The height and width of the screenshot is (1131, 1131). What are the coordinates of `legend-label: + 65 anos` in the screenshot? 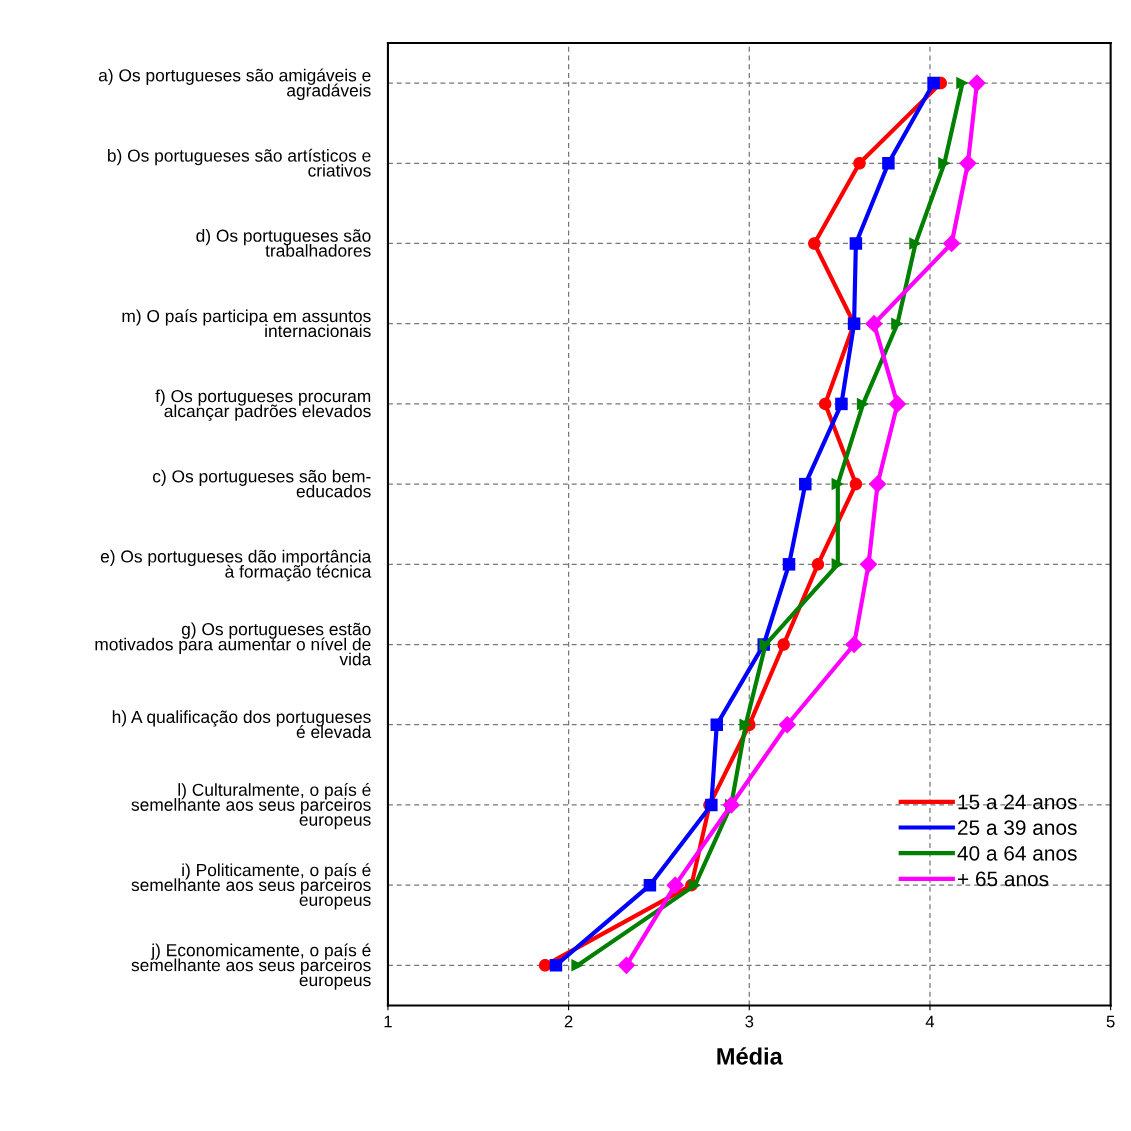 It's located at (1003, 879).